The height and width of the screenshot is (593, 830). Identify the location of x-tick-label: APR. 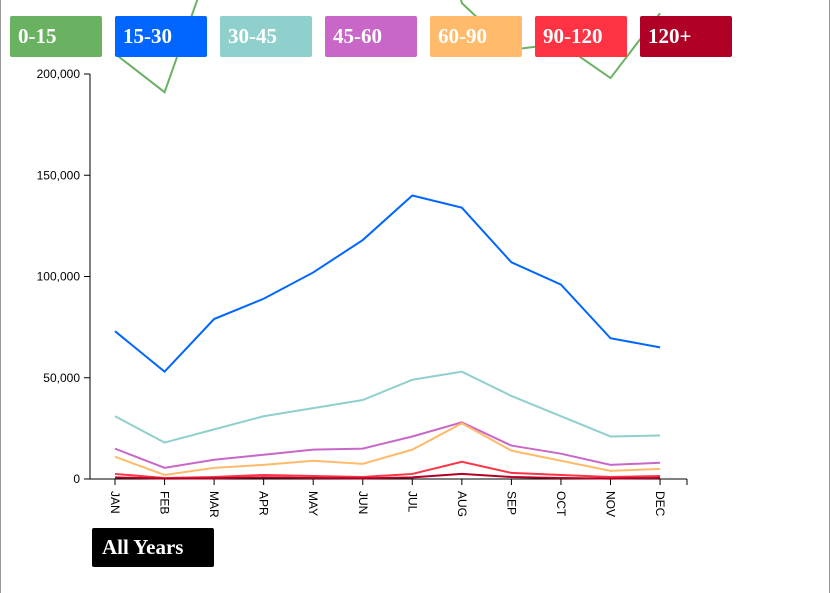
(264, 503).